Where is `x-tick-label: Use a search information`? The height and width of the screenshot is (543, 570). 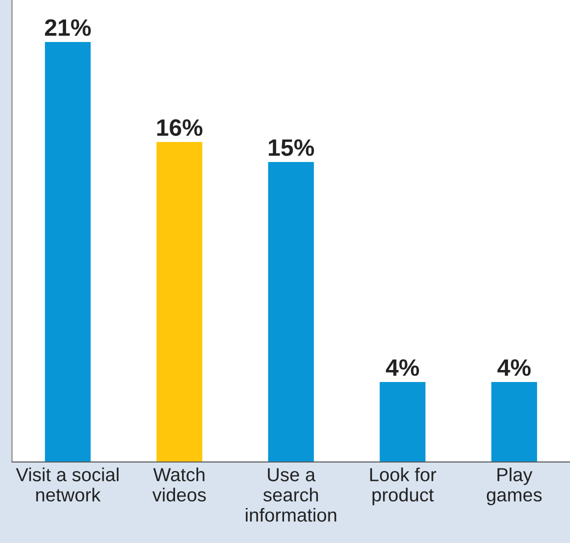
x-tick-label: Use a search information is located at coordinates (291, 495).